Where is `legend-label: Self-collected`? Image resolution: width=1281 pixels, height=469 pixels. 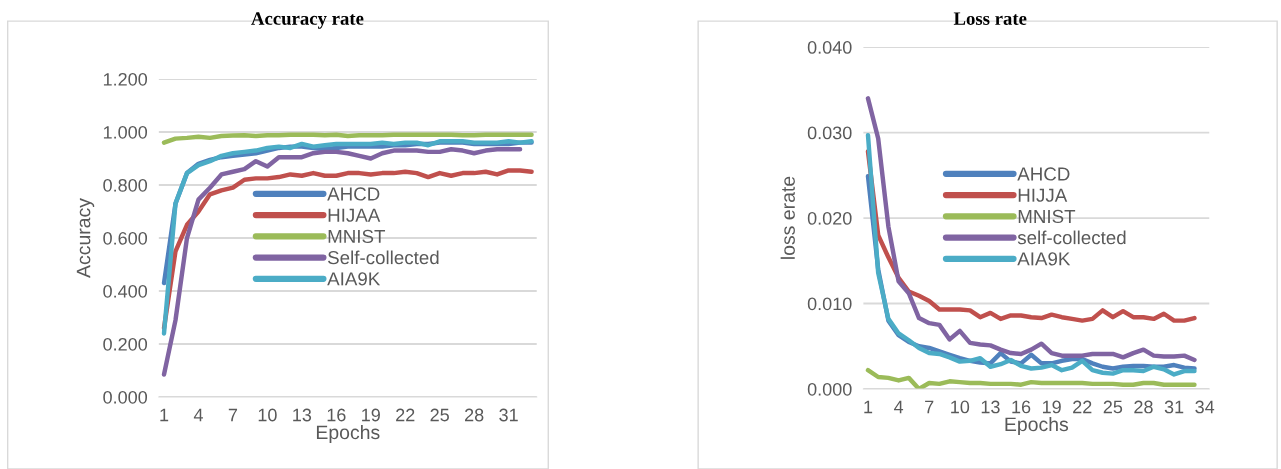 legend-label: Self-collected is located at coordinates (383, 257).